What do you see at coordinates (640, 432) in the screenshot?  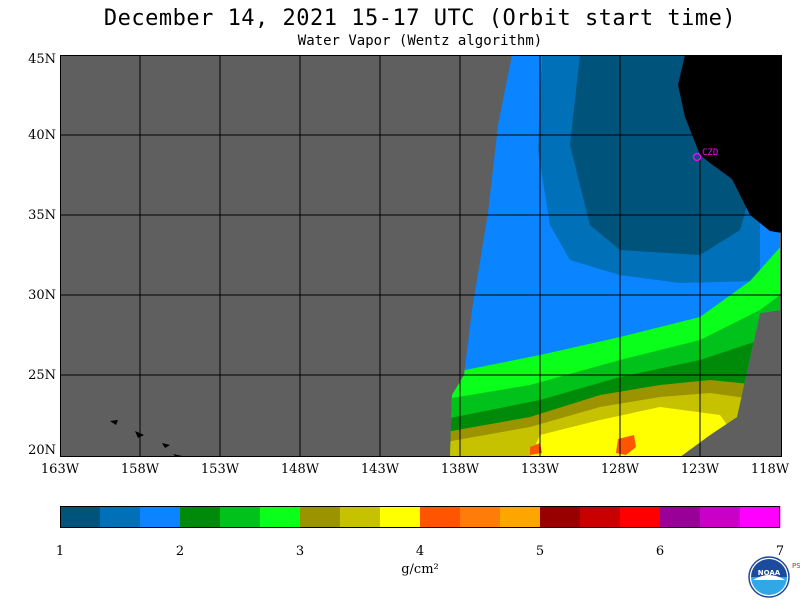 I see `swath-yellow-band` at bounding box center [640, 432].